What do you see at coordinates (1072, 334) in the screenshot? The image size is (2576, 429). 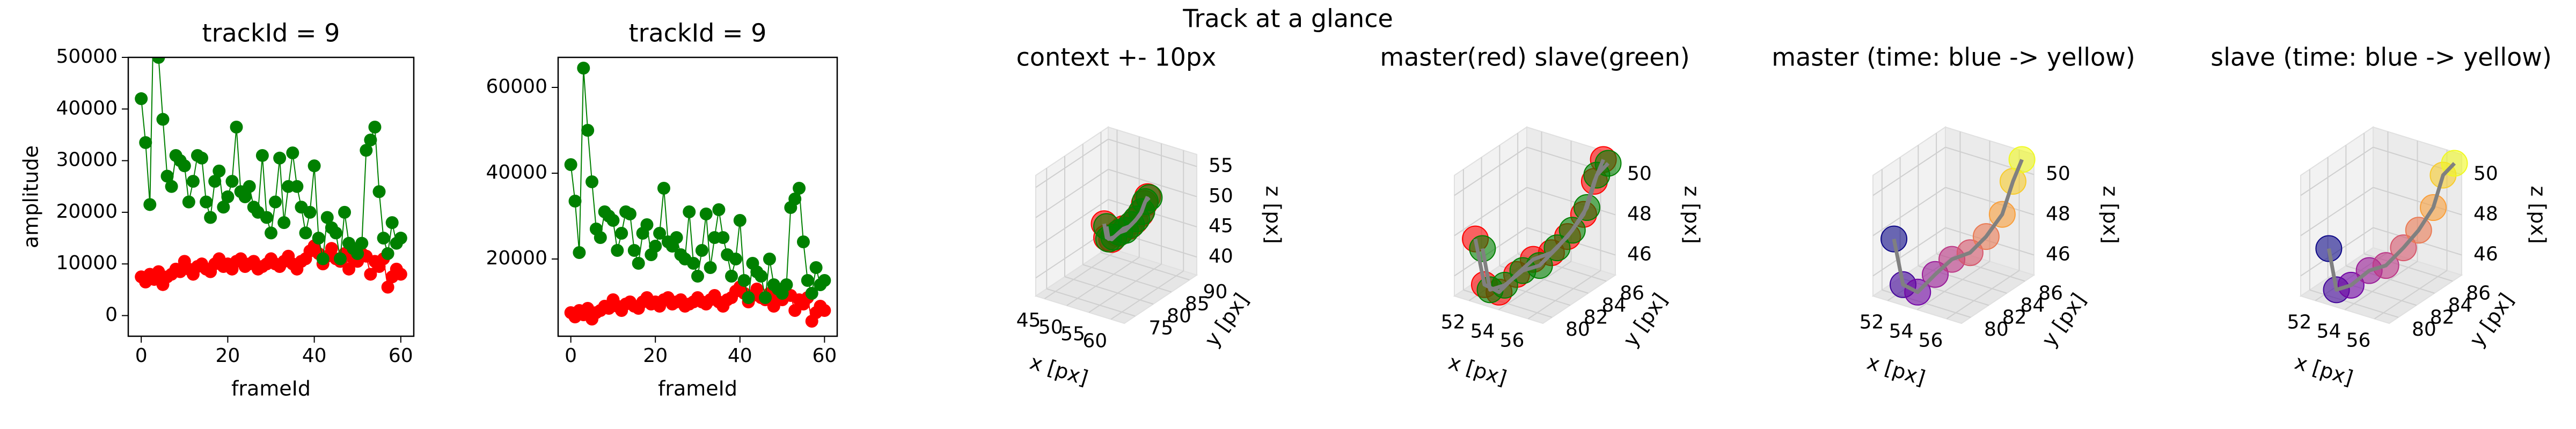 I see `x-tick-label: 55` at bounding box center [1072, 334].